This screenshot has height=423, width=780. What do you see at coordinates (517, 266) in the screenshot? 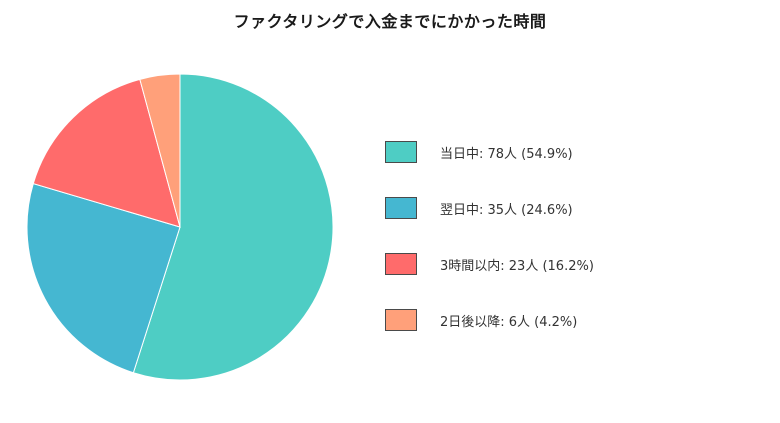
I see `legend-label: 3時間以内: 23人 (16.2%)` at bounding box center [517, 266].